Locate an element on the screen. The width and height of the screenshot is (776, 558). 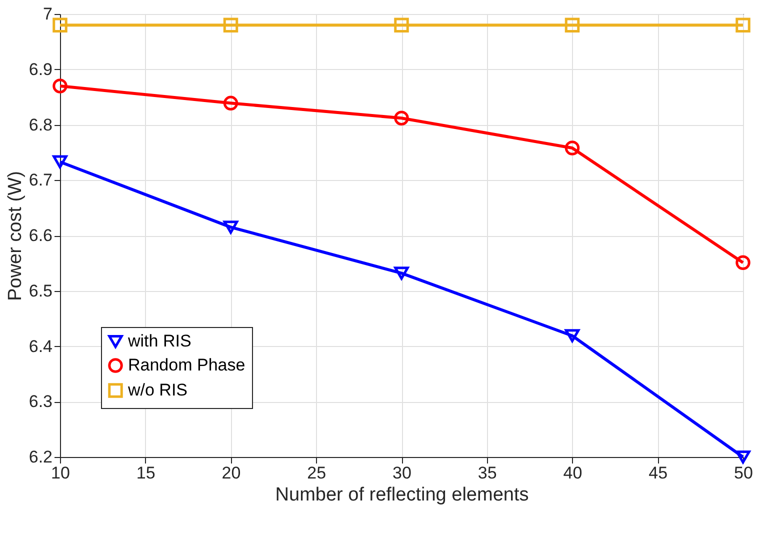
y-tick-label: 6.5 is located at coordinates (40, 290).